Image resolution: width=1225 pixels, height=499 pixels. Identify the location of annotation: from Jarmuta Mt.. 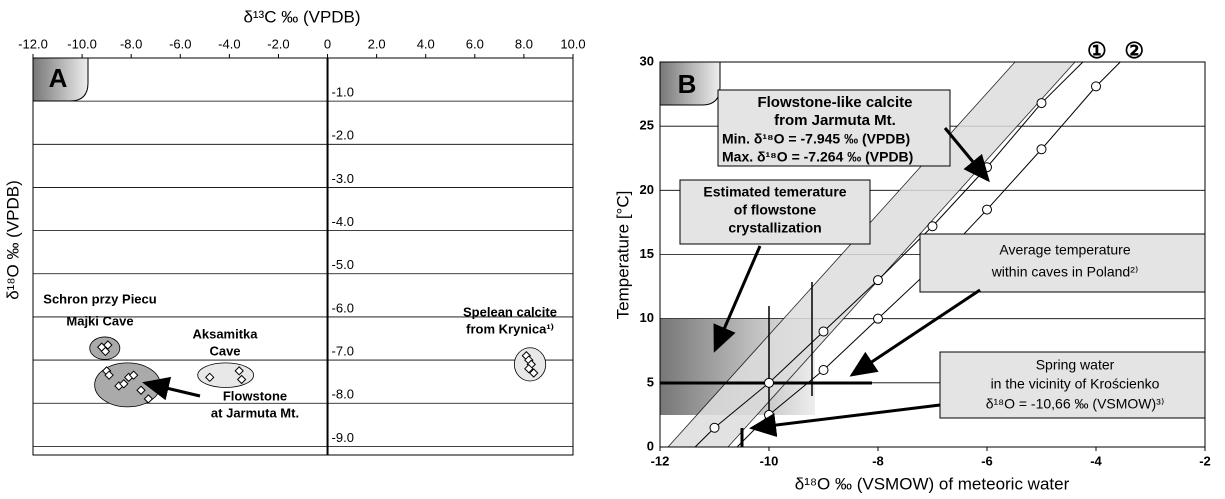
(835, 120).